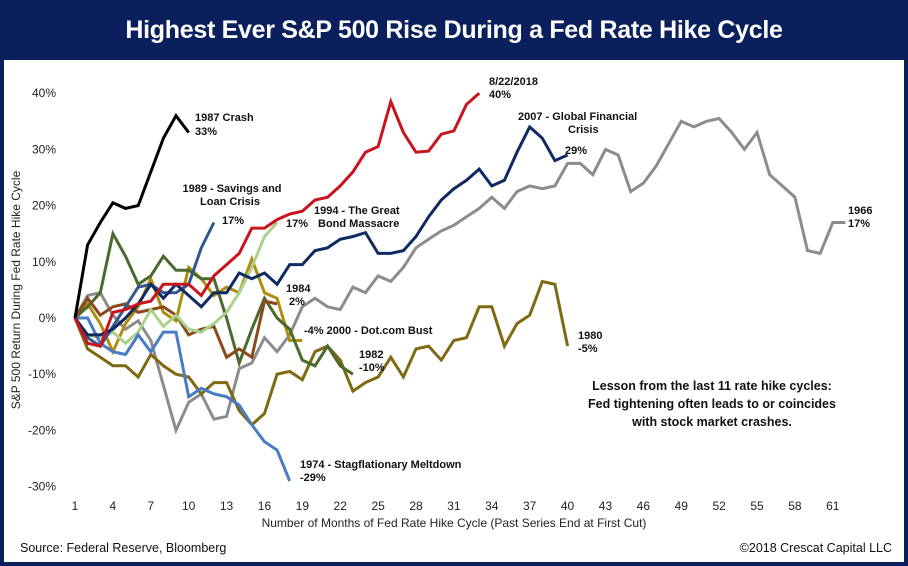  What do you see at coordinates (381, 465) in the screenshot?
I see `series-annotation: 1974 - Stagflationary Meltdown` at bounding box center [381, 465].